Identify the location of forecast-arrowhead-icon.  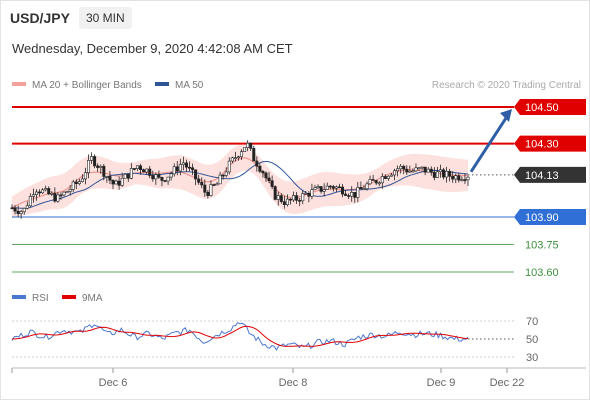
(506, 115).